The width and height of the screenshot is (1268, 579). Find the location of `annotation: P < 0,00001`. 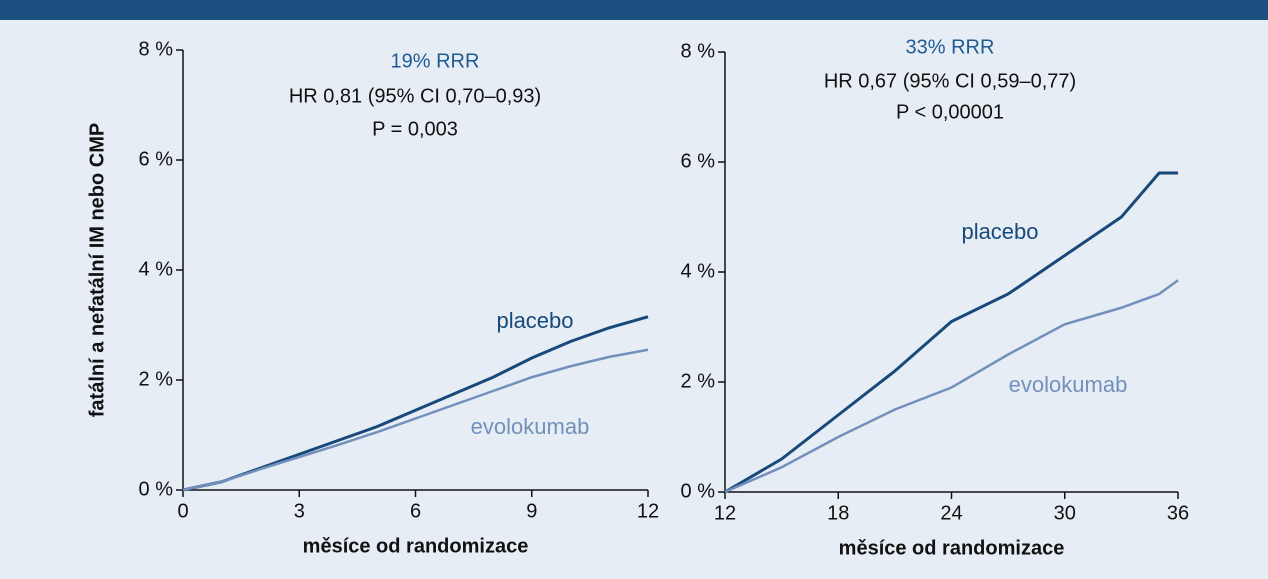

annotation: P < 0,00001 is located at coordinates (950, 112).